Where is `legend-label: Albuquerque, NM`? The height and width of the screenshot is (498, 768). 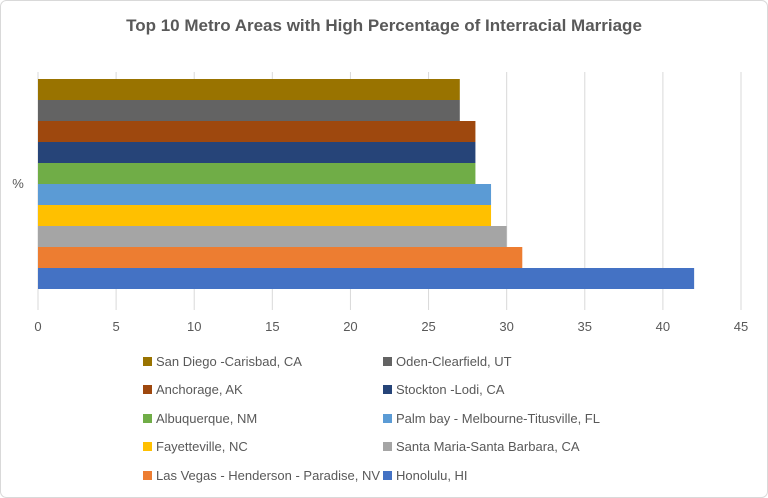
legend-label: Albuquerque, NM is located at coordinates (207, 418).